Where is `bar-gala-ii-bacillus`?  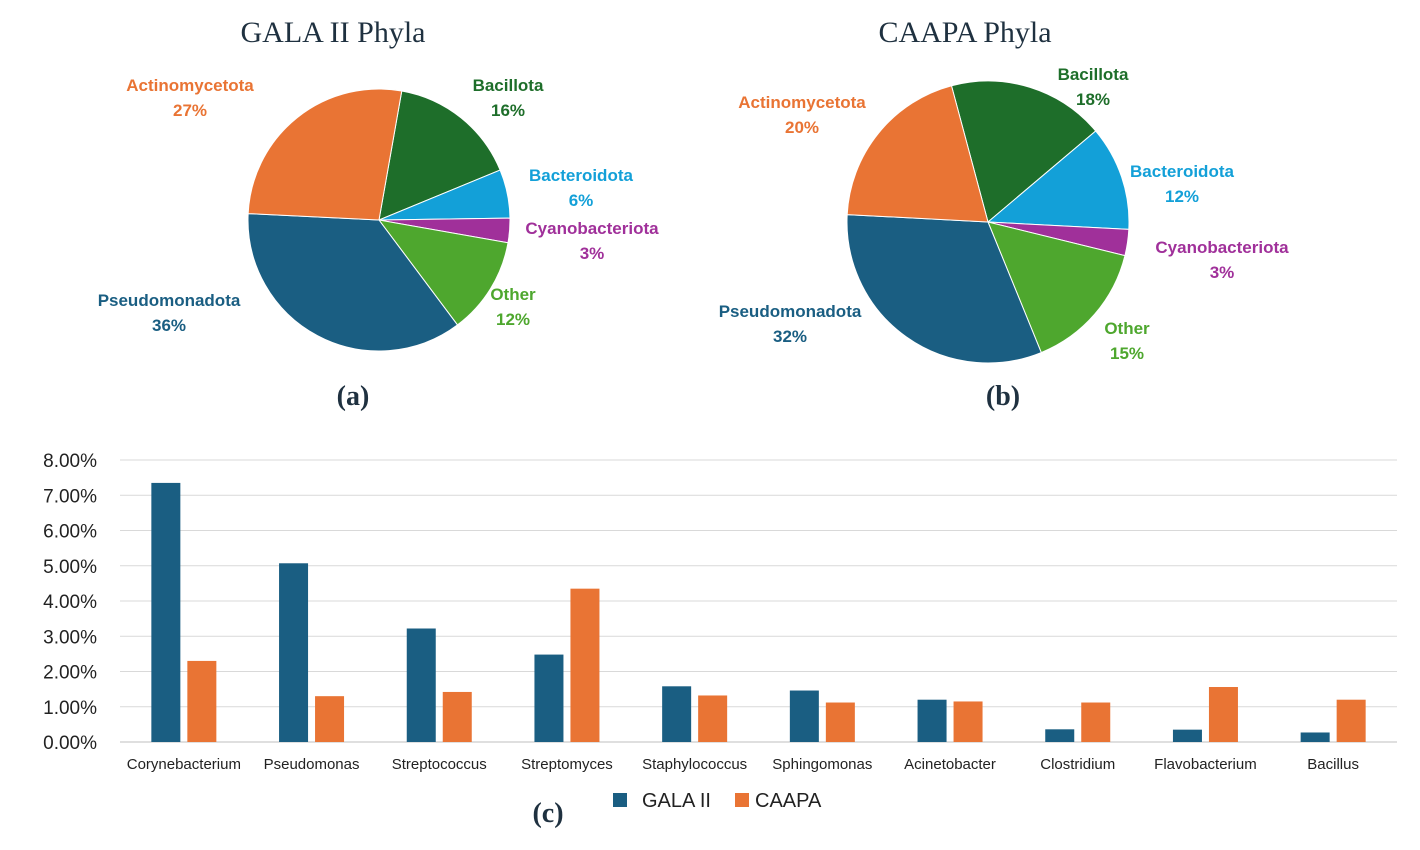 bar-gala-ii-bacillus is located at coordinates (1315, 737).